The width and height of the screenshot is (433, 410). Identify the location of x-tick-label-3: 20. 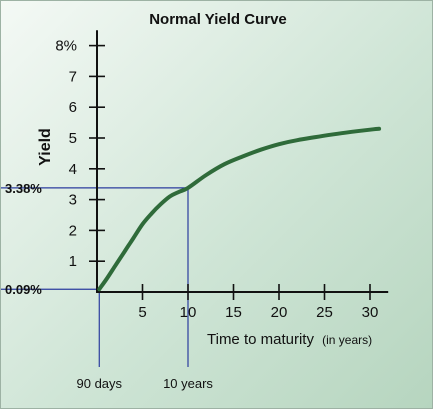
(279, 312).